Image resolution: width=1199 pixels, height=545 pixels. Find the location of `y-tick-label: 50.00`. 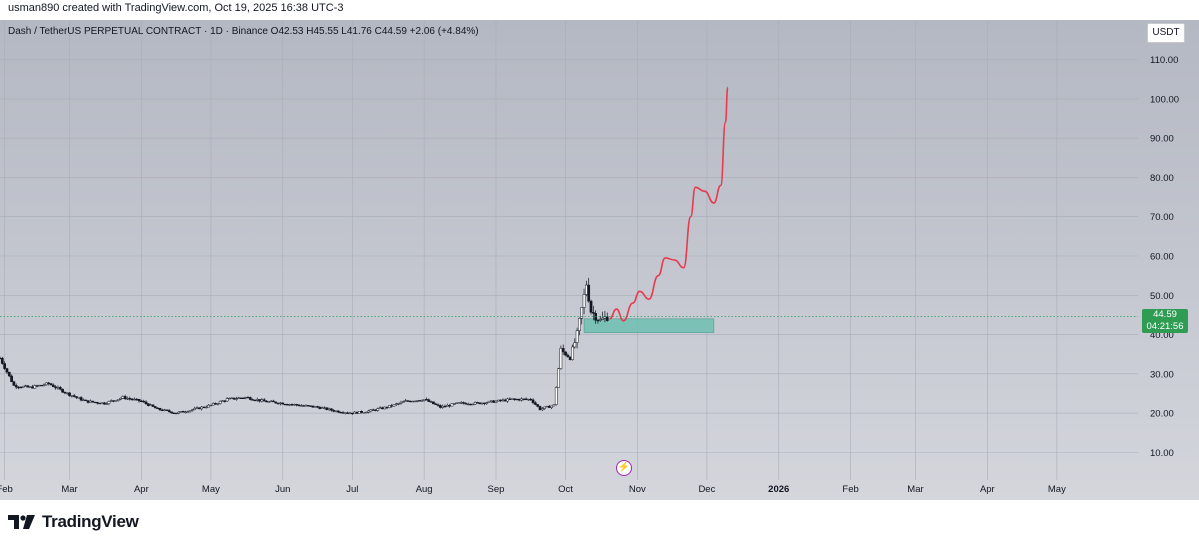

y-tick-label: 50.00 is located at coordinates (1162, 296).